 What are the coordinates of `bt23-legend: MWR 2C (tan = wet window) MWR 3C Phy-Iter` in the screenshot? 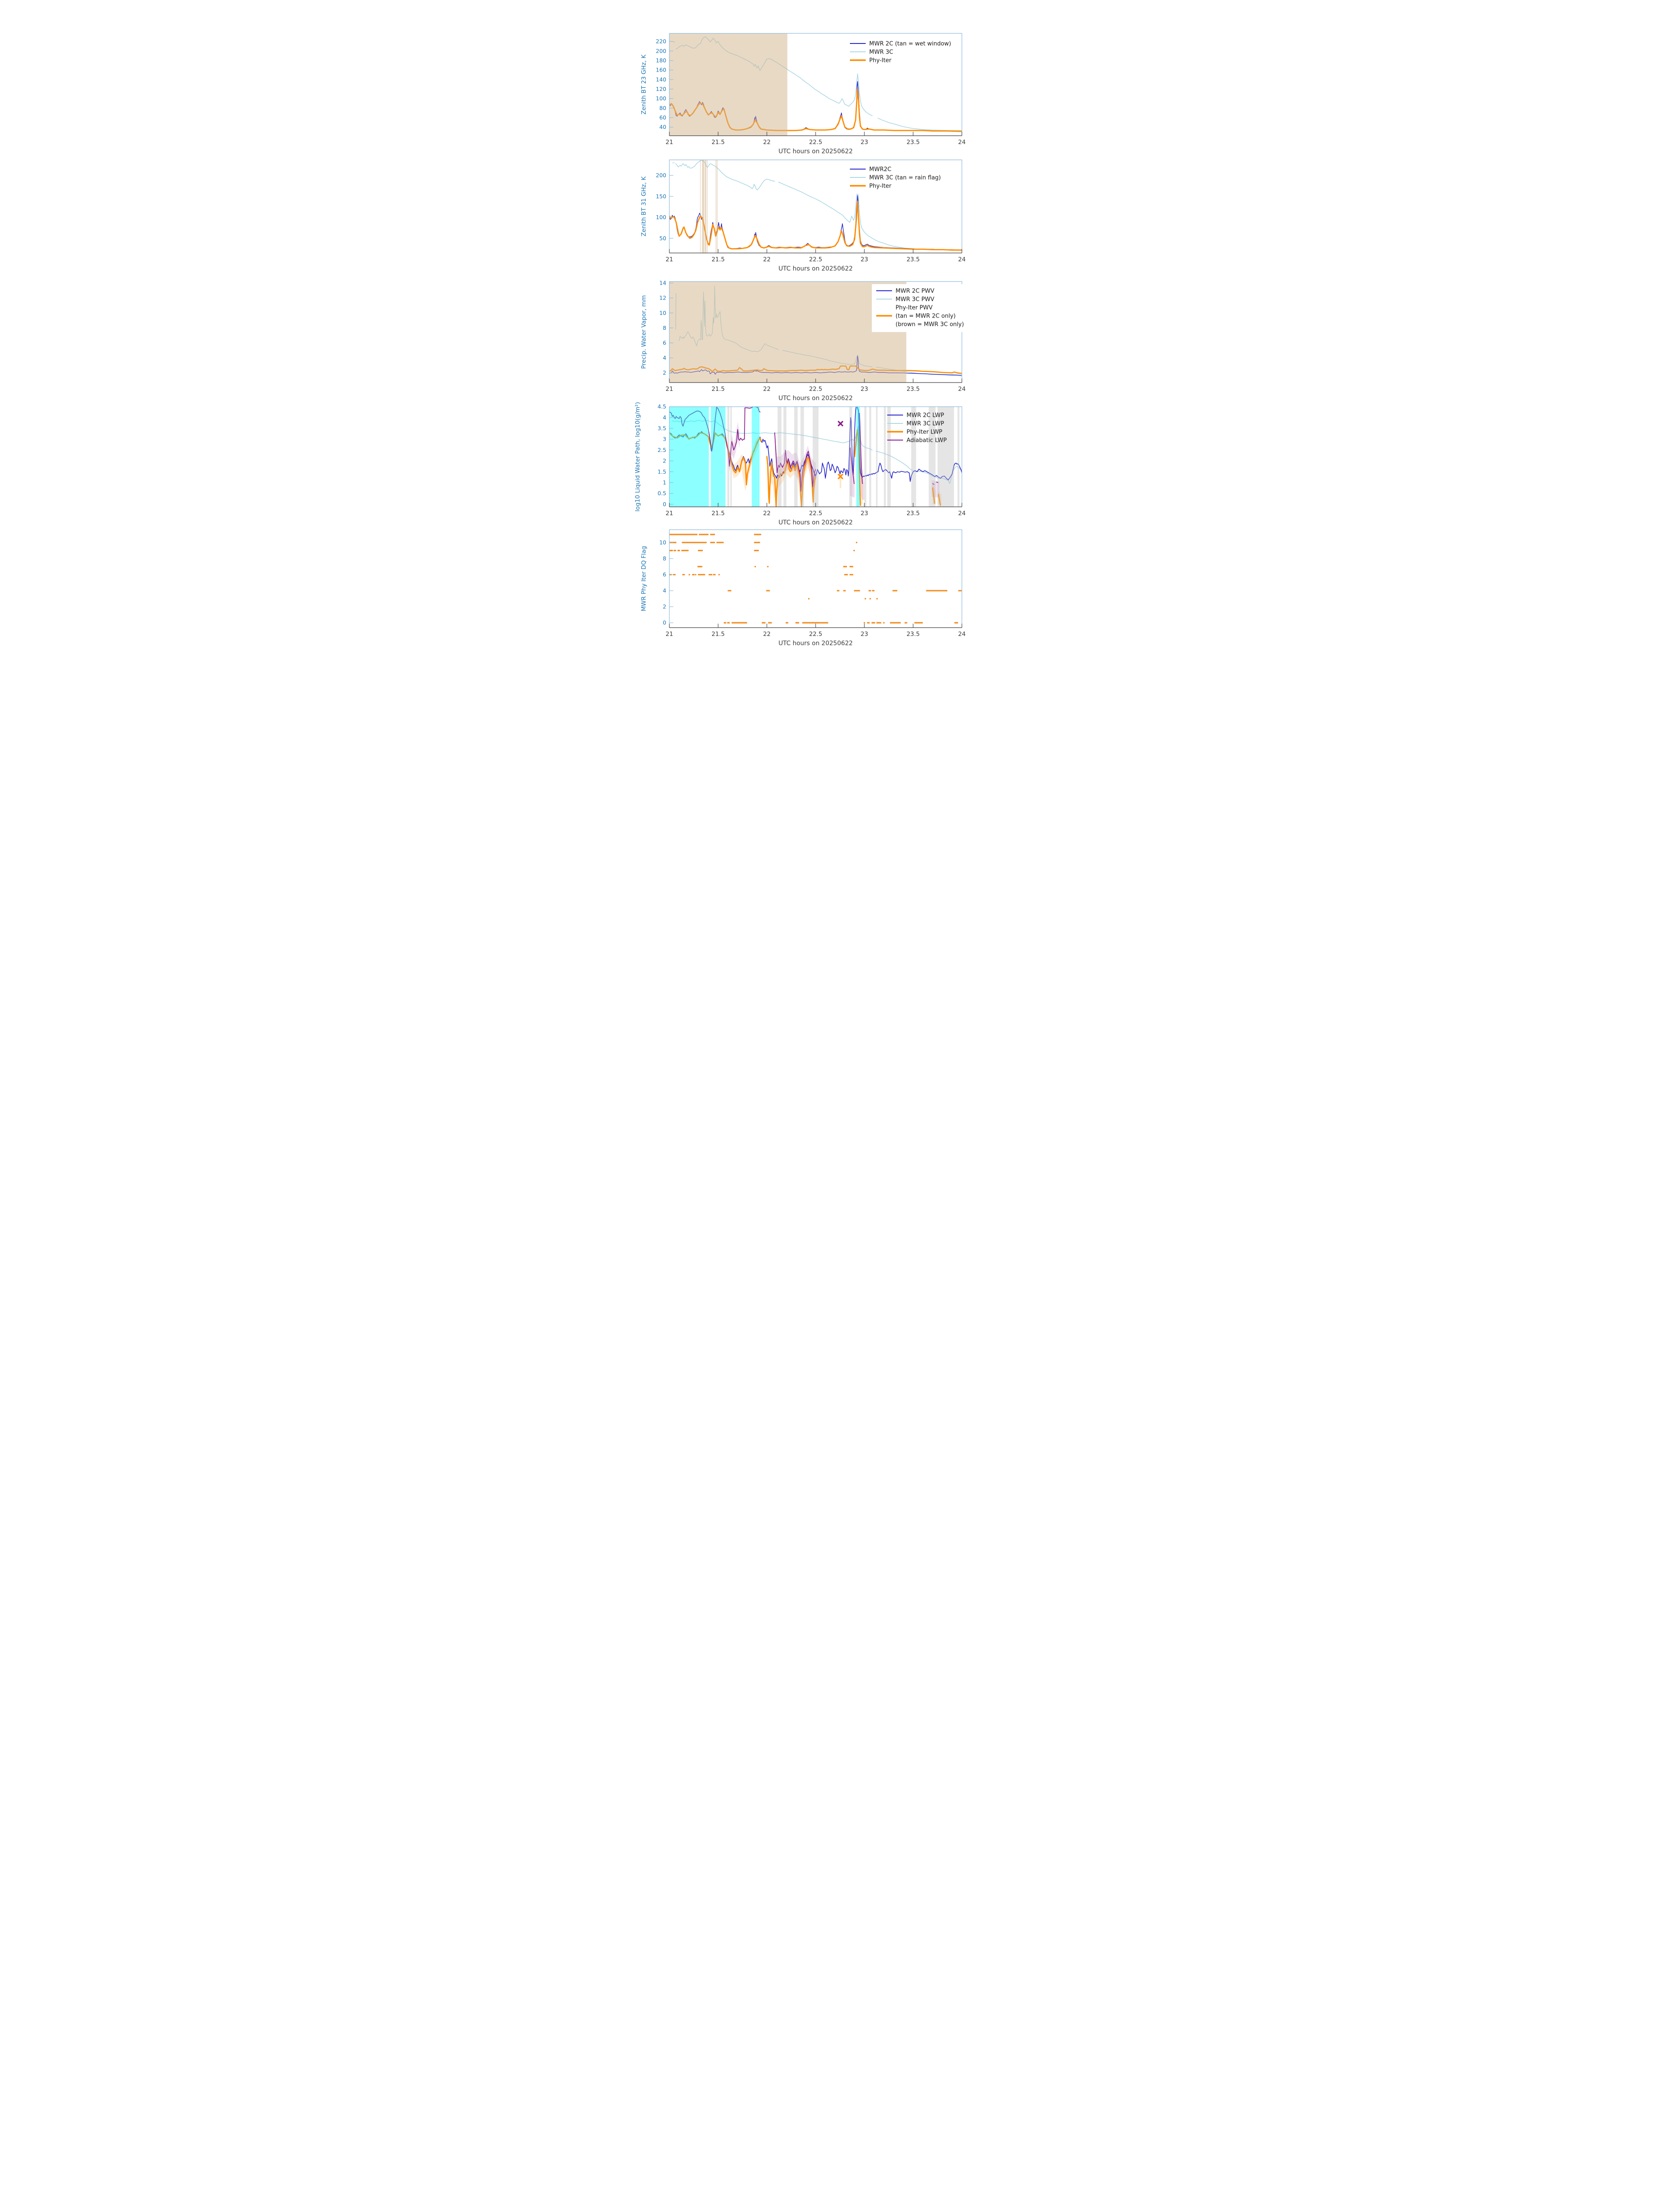 It's located at (900, 52).